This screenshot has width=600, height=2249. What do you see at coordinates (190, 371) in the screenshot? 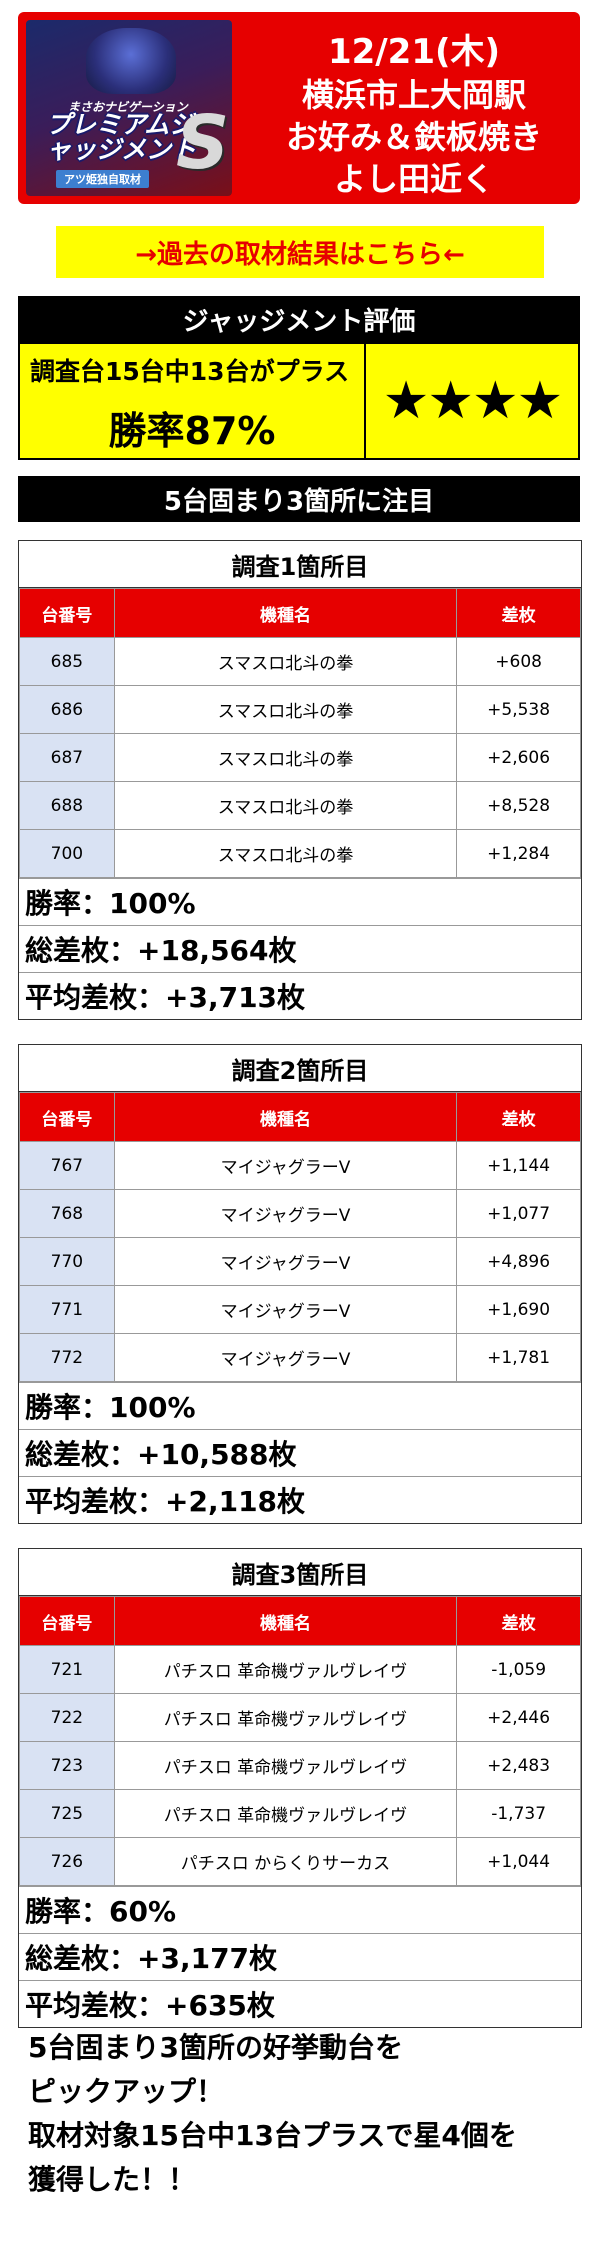
I see `judgement-summary: 調査台15台中13台がプラス` at bounding box center [190, 371].